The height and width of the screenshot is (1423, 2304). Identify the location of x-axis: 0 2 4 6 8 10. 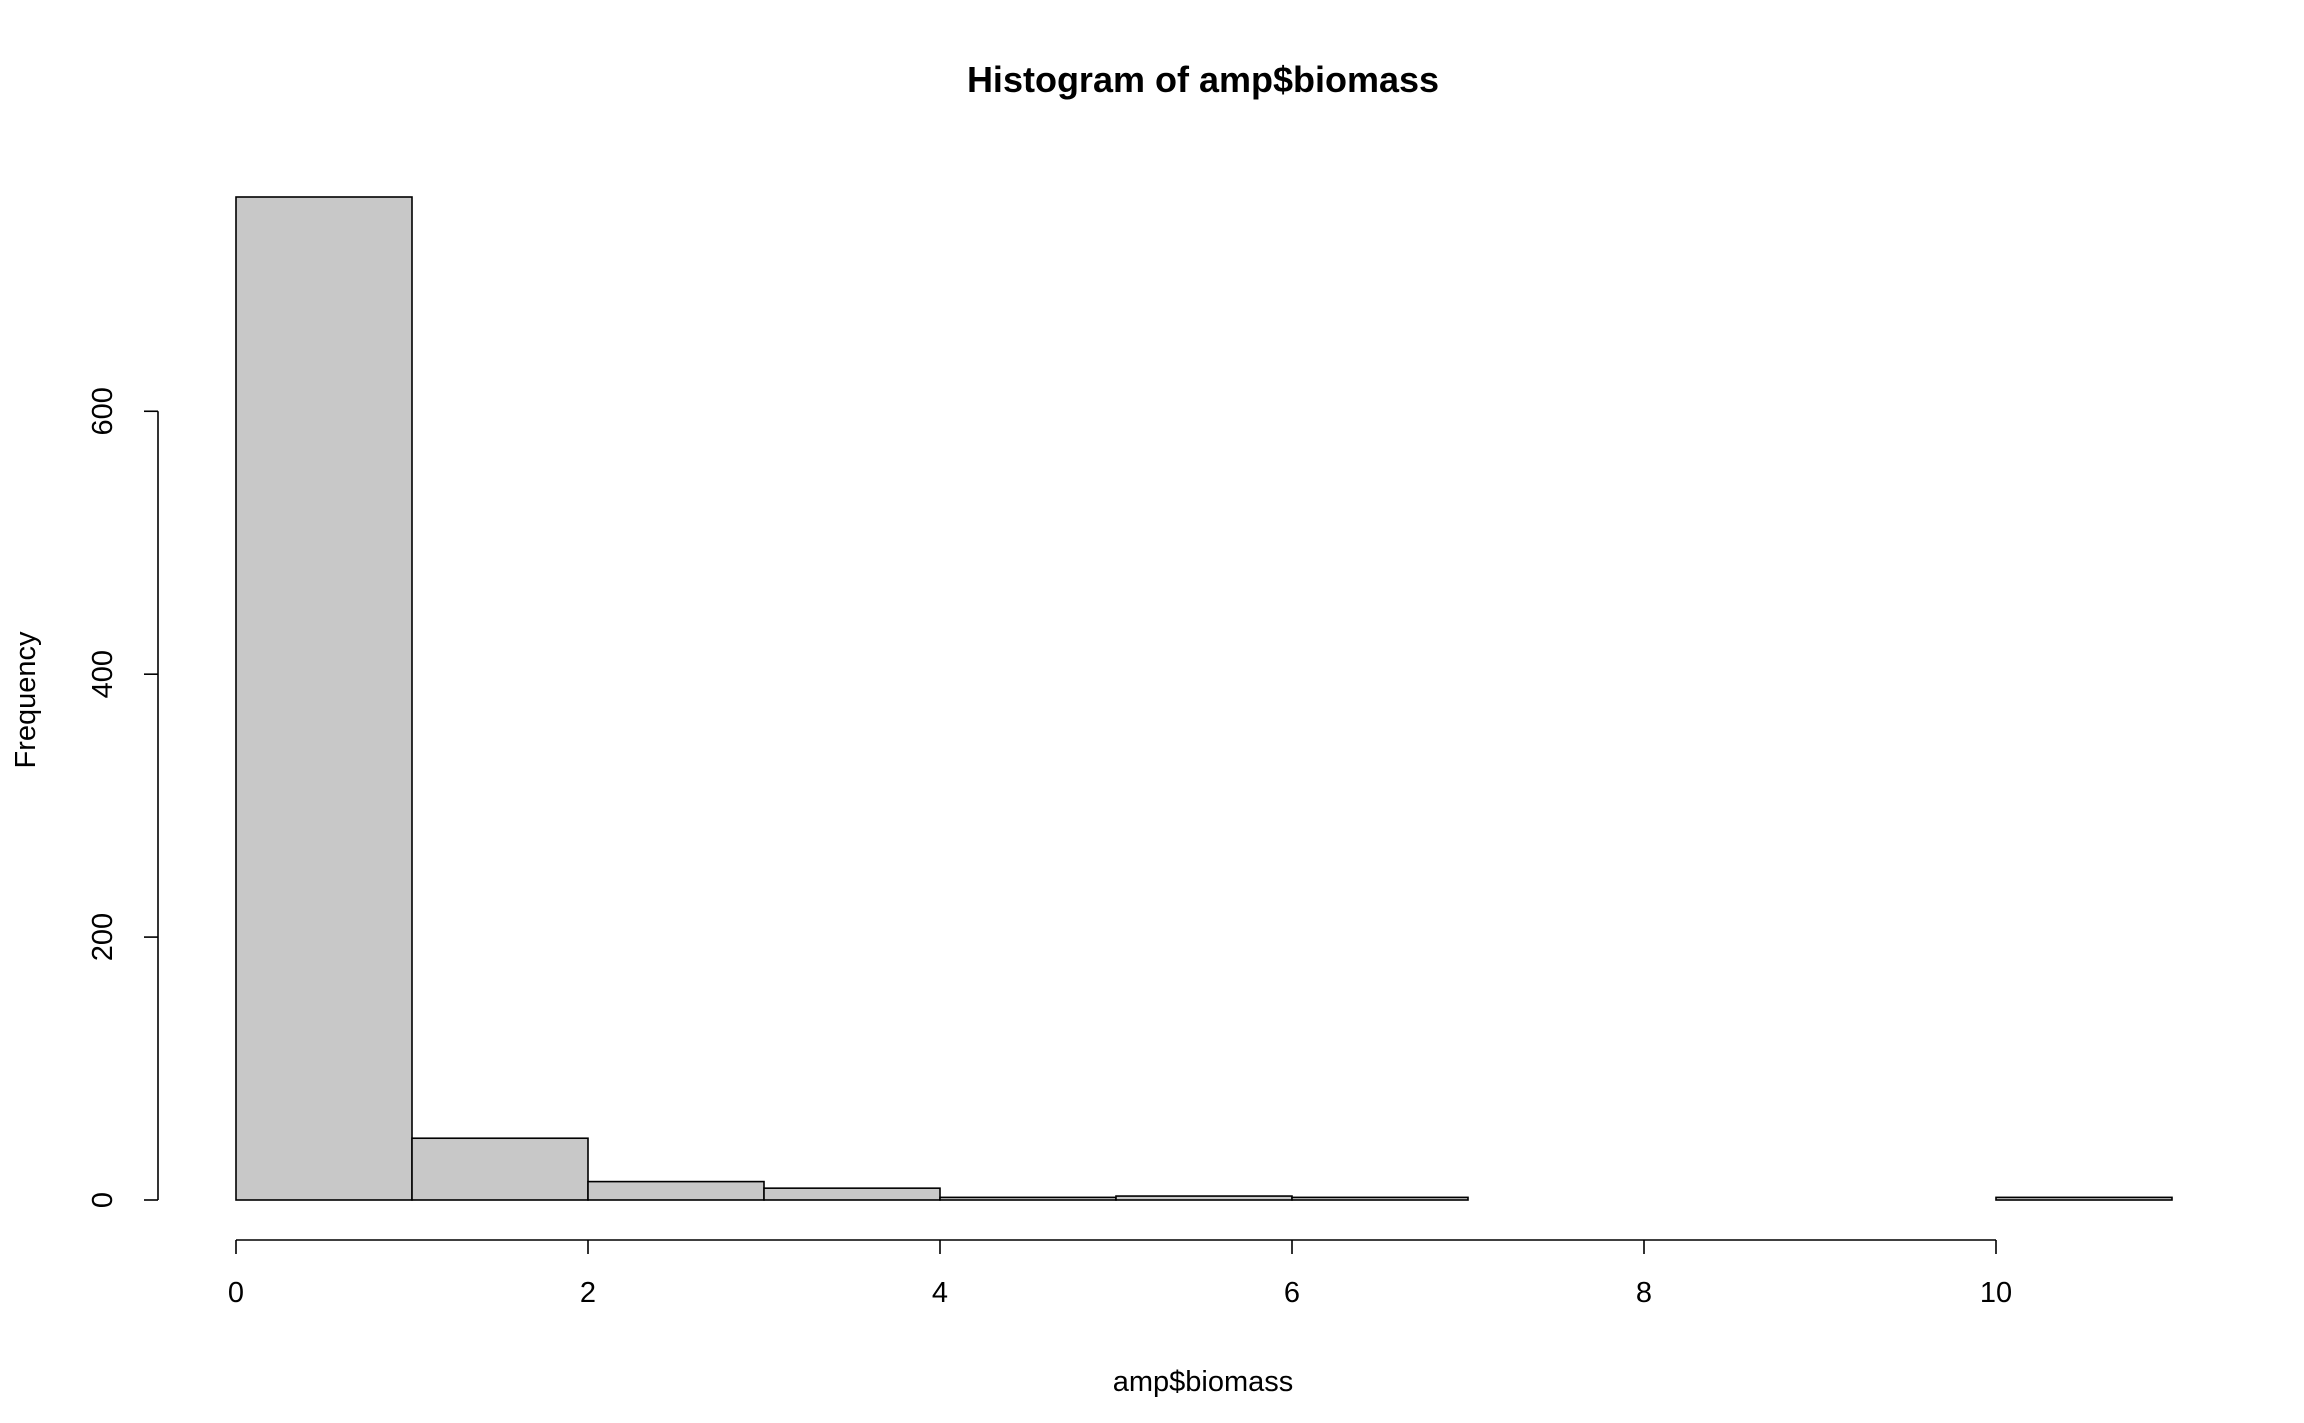
(1120, 1274).